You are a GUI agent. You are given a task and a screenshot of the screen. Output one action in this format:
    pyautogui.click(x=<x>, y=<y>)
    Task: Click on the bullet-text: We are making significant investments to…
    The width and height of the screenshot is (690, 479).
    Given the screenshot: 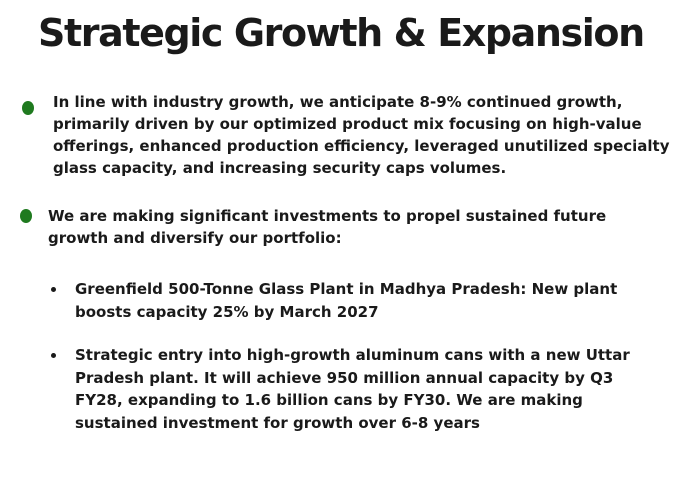 What is the action you would take?
    pyautogui.click(x=327, y=227)
    